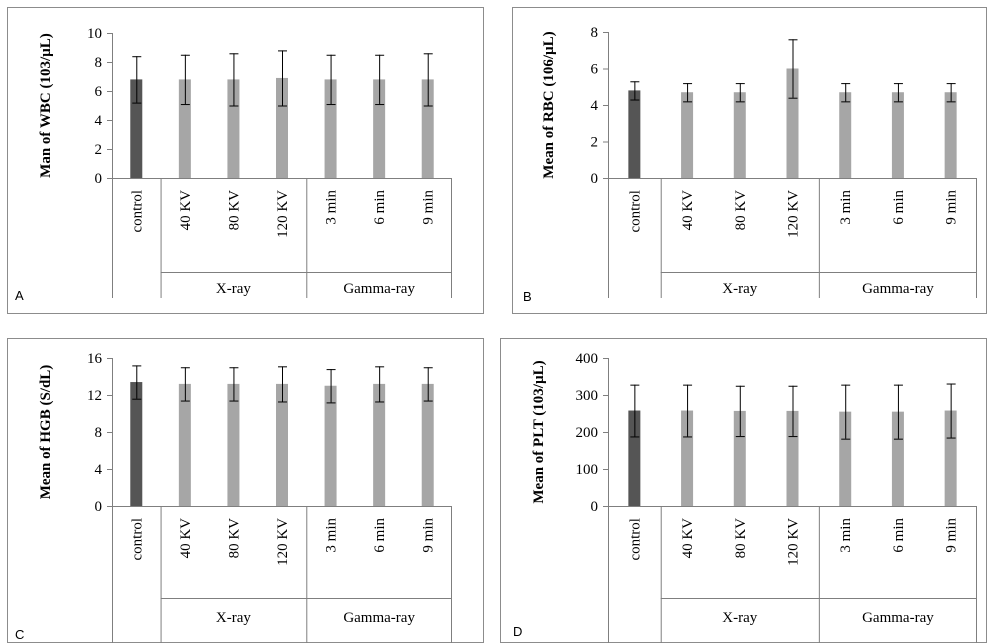 This screenshot has width=987, height=643. I want to click on y-tick-label: 6, so click(99, 92).